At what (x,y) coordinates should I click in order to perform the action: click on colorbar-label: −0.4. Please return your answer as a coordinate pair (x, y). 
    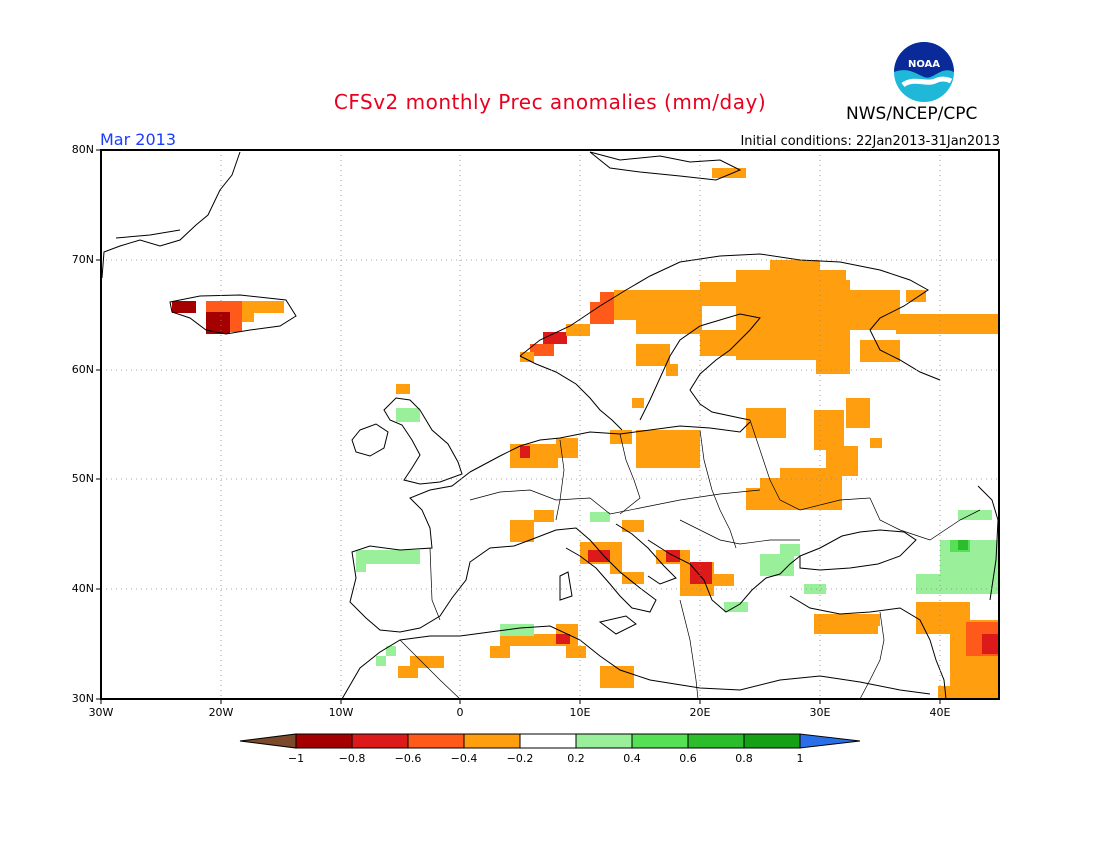
    Looking at the image, I should click on (464, 758).